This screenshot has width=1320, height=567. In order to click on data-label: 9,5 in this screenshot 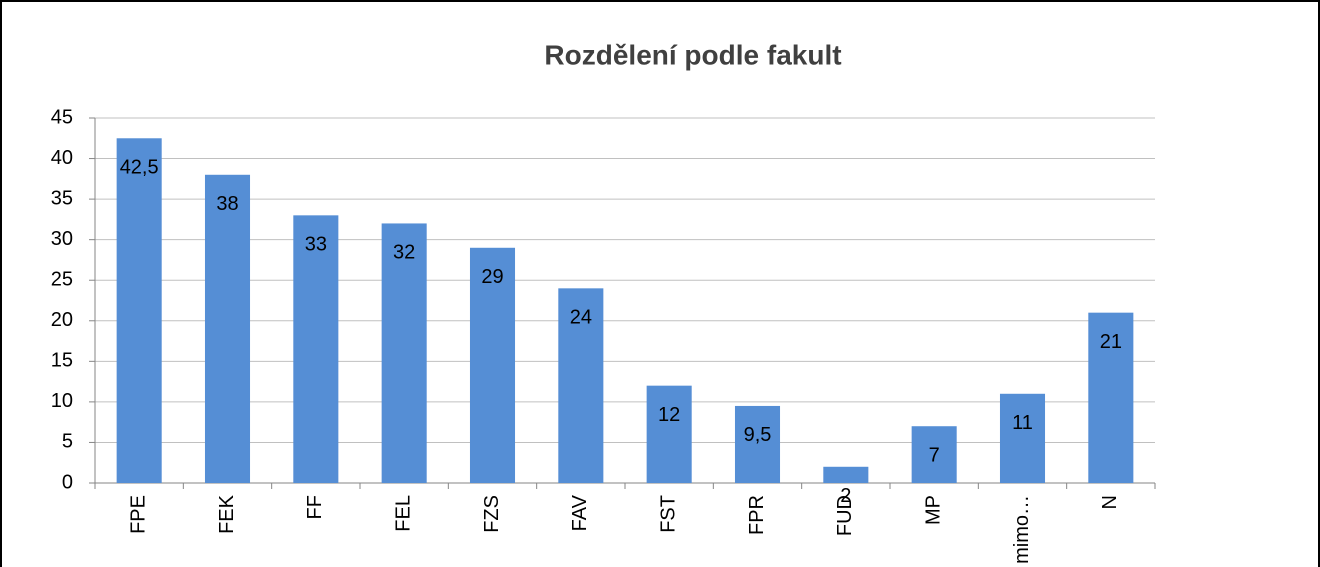, I will do `click(758, 435)`.